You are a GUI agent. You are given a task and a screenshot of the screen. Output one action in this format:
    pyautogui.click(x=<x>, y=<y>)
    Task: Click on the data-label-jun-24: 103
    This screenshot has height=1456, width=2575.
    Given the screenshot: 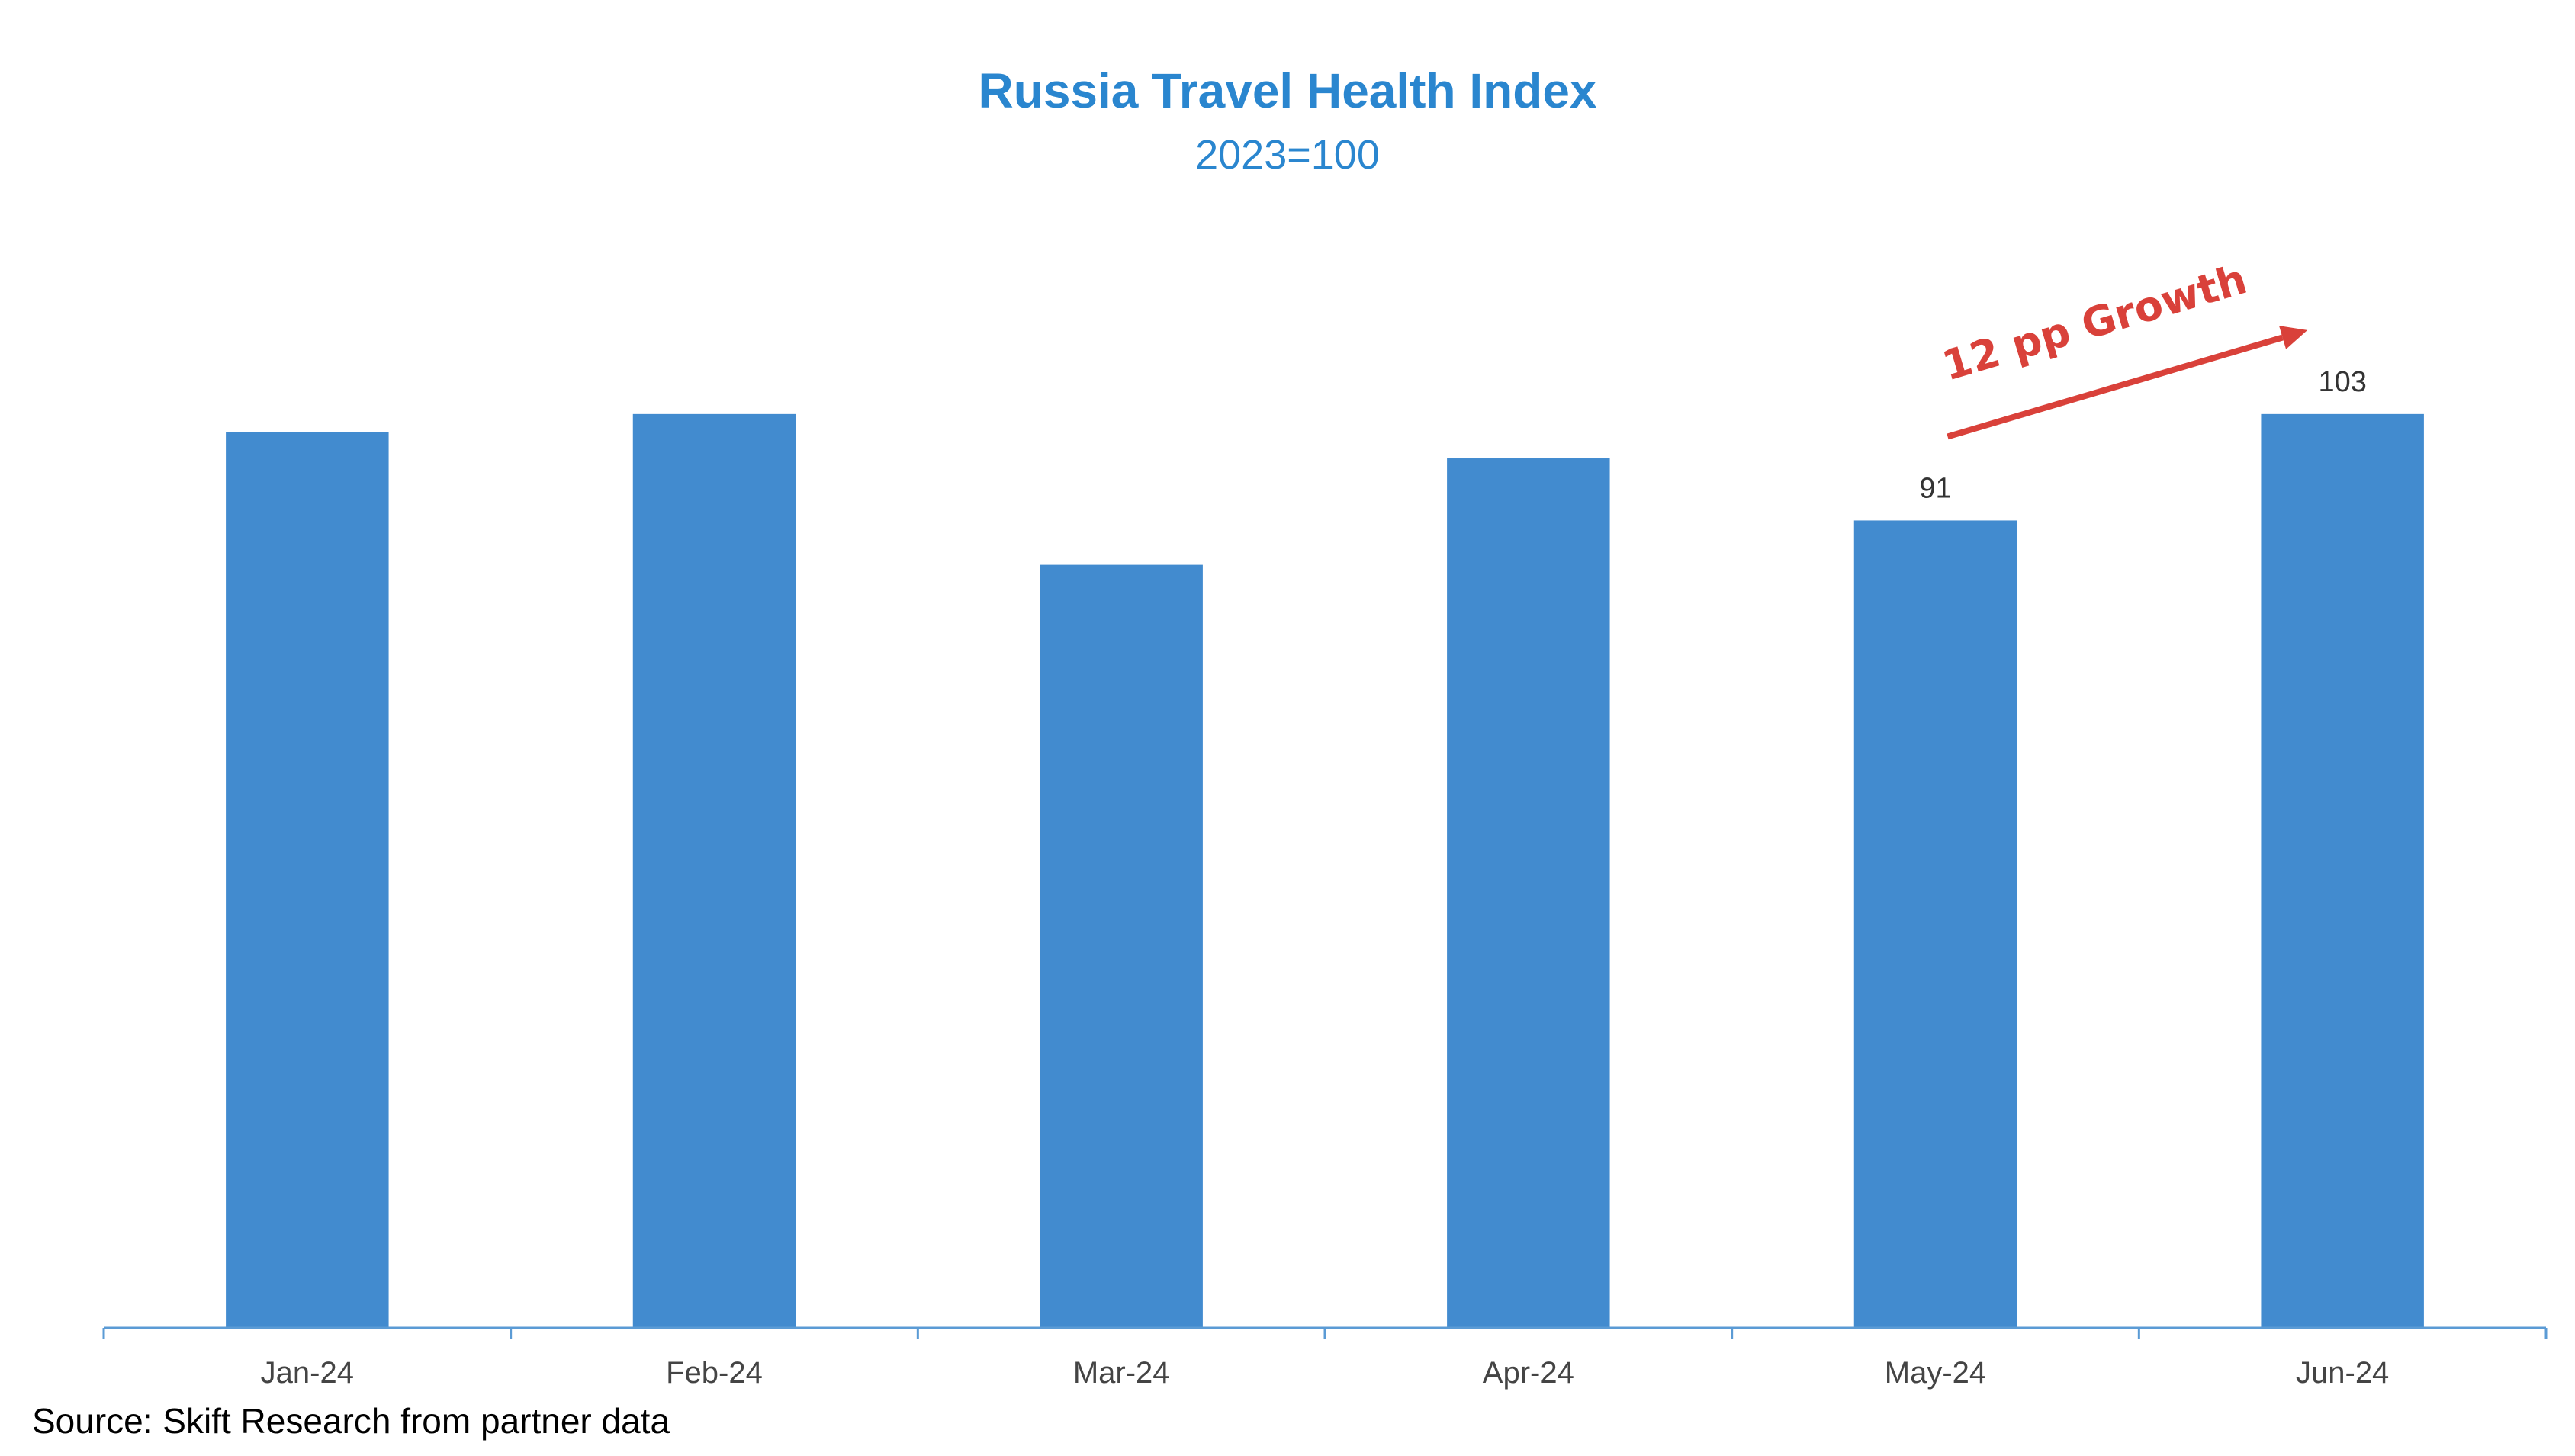 What is the action you would take?
    pyautogui.click(x=2342, y=382)
    